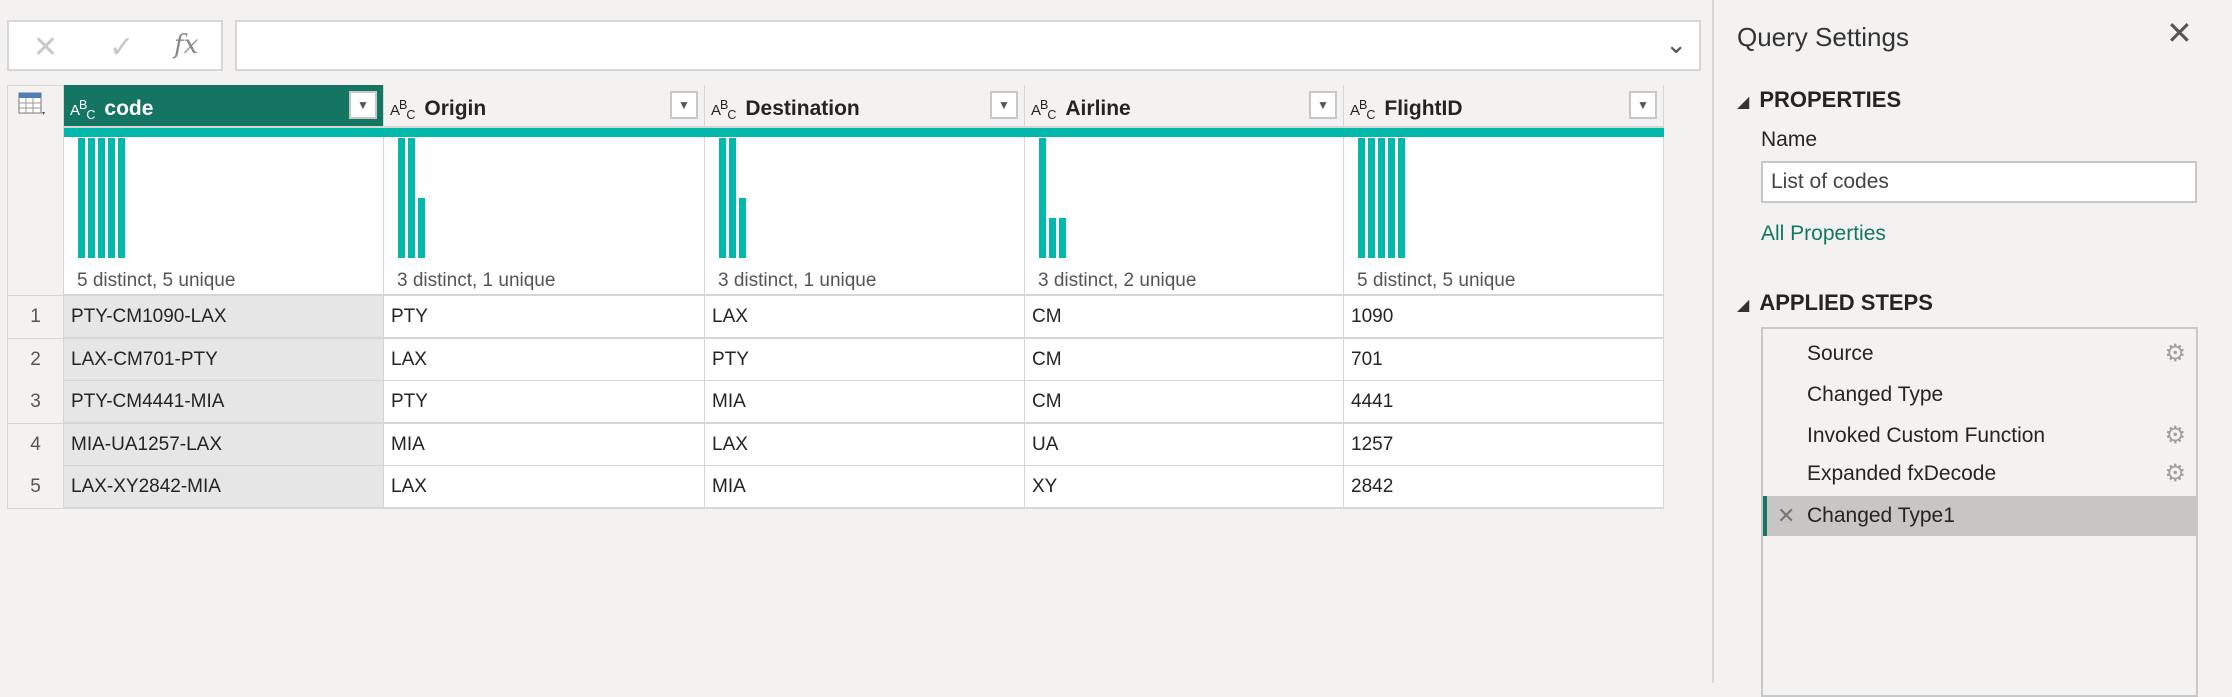 Image resolution: width=2232 pixels, height=697 pixels. I want to click on applied-steps-header: ◢ APPLIED STEPS, so click(1835, 303).